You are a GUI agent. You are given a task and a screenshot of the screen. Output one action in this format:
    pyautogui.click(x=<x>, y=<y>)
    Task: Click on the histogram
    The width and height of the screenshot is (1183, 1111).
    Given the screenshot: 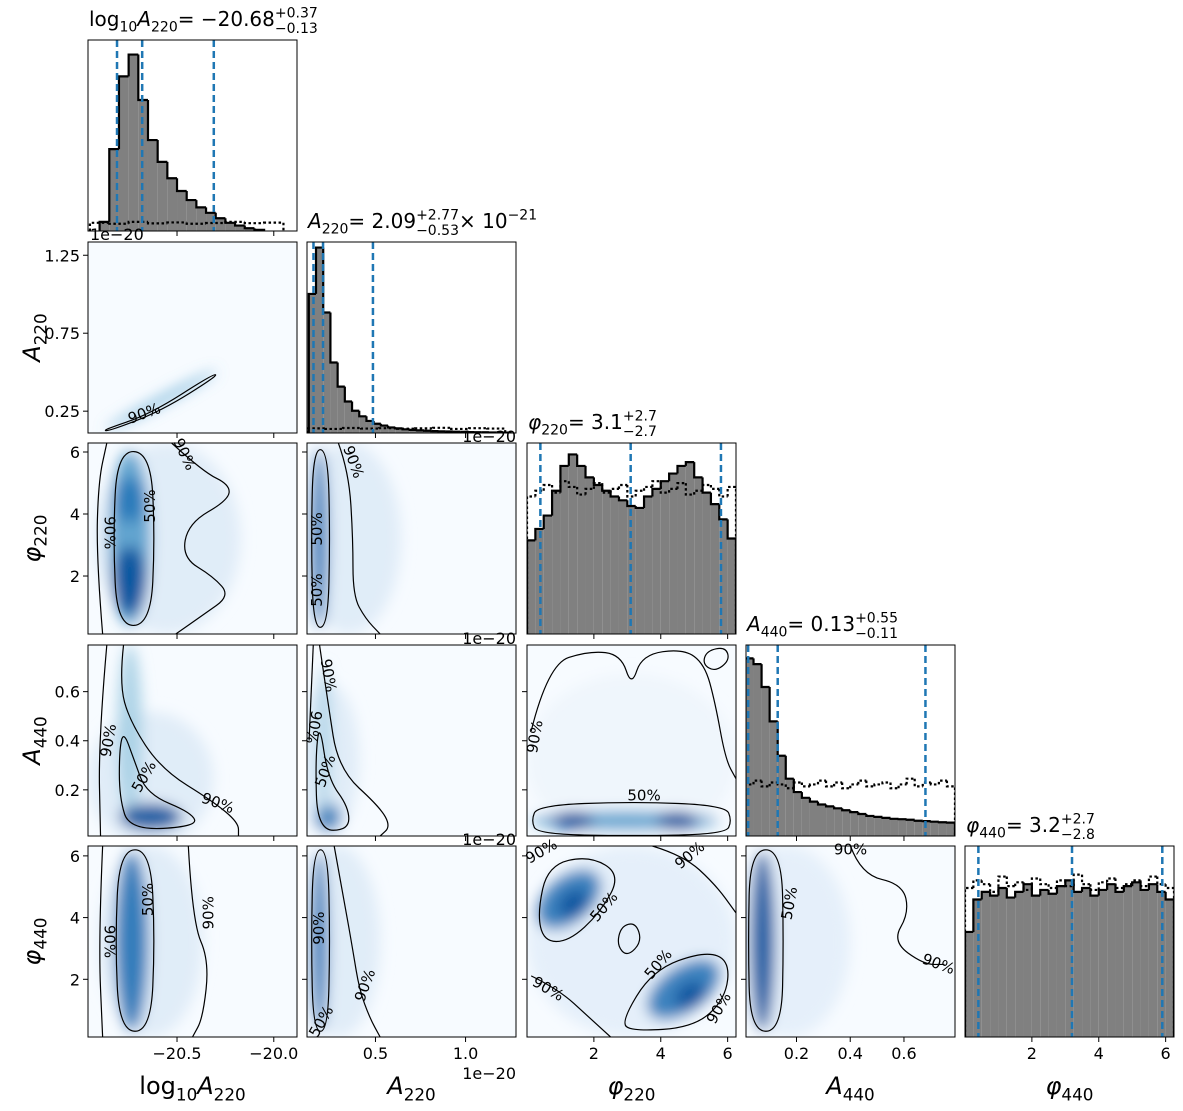 What is the action you would take?
    pyautogui.click(x=850, y=740)
    